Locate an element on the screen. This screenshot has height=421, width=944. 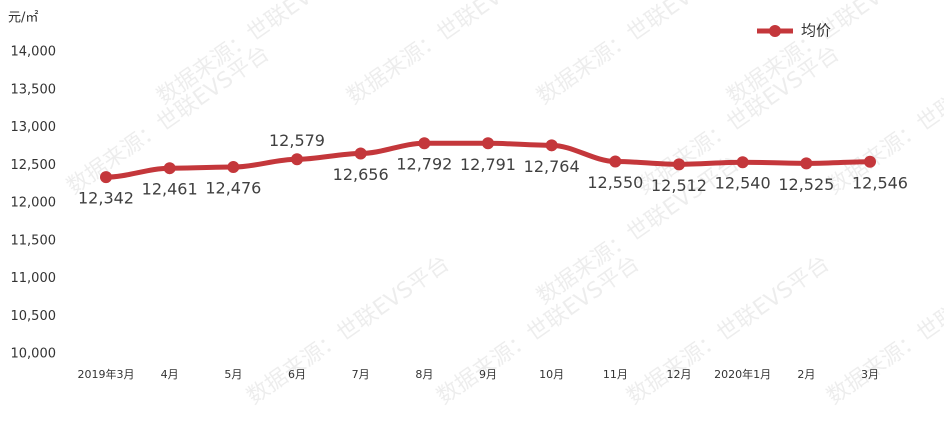
data-label: 12,764 is located at coordinates (552, 166).